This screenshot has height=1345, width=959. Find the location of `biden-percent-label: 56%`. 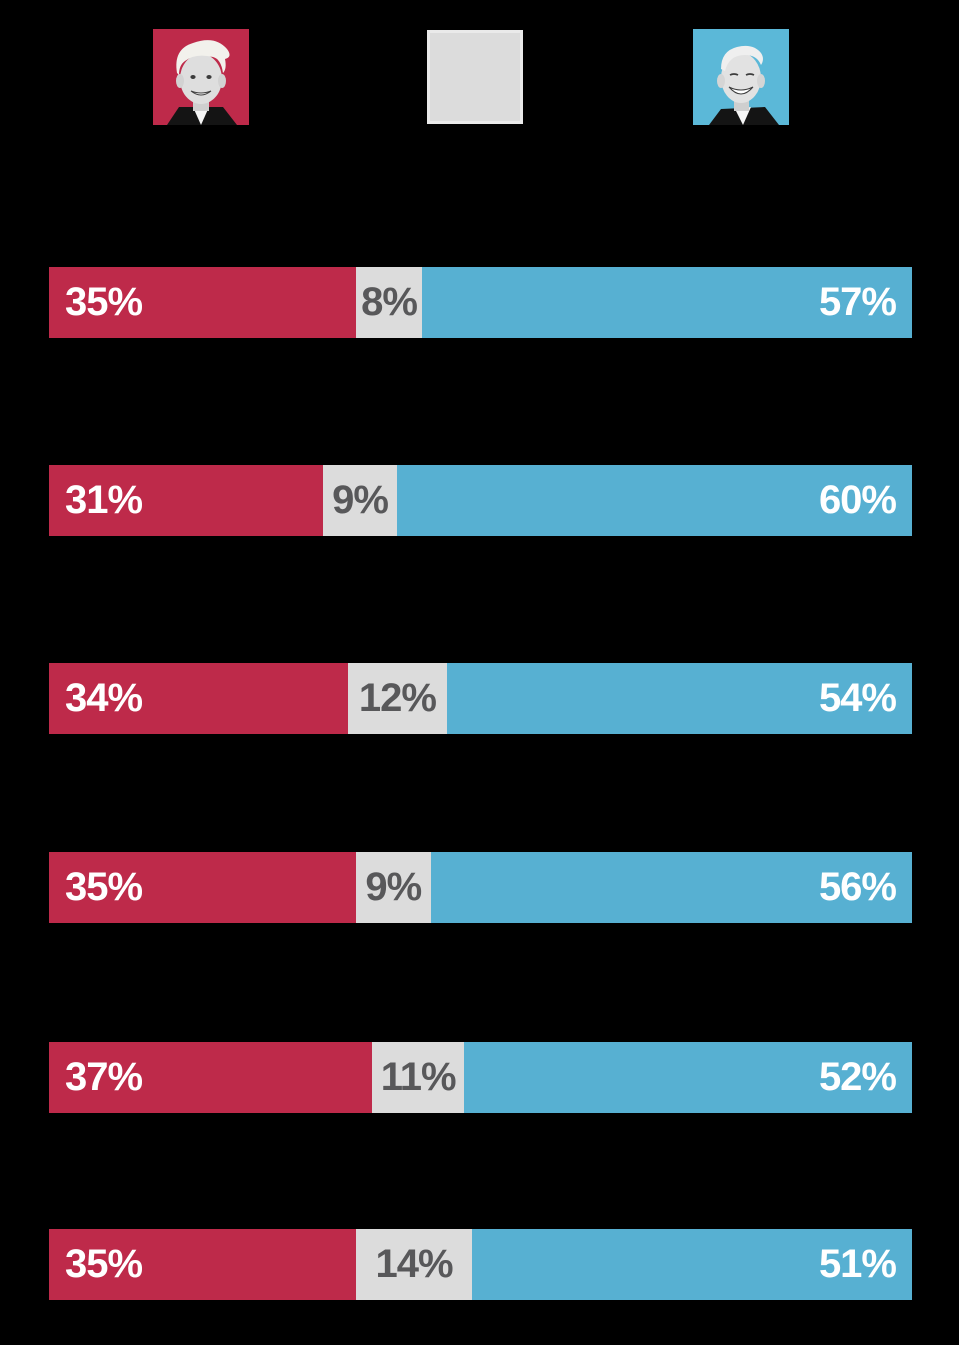

biden-percent-label: 56% is located at coordinates (857, 887).